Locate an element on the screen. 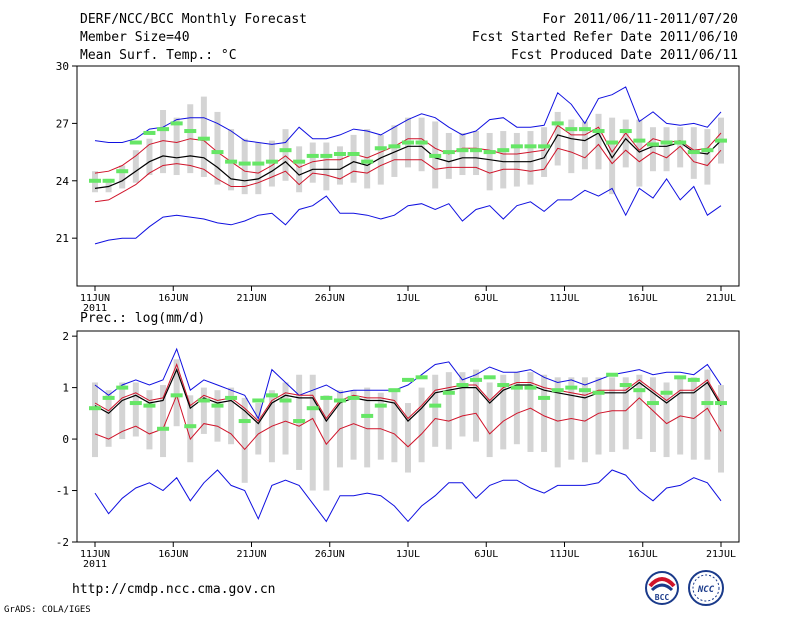 The image size is (800, 618). temperature-y-tick-label: 27 is located at coordinates (62, 123).